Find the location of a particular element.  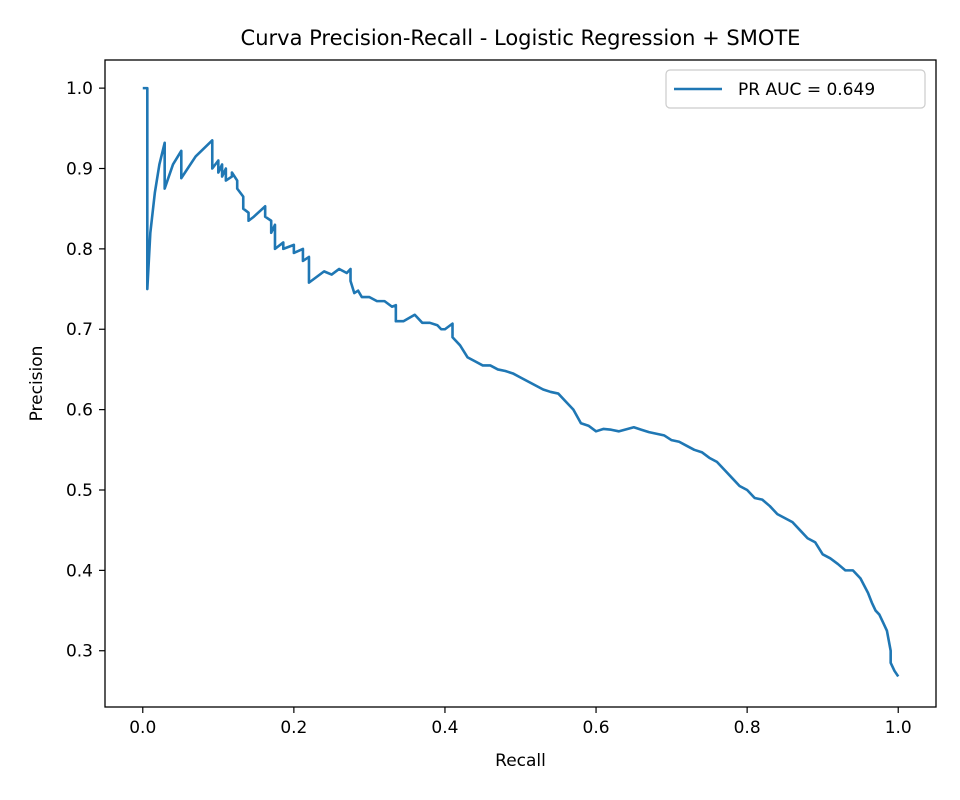

x-tick-label: 0.4 is located at coordinates (444, 728).